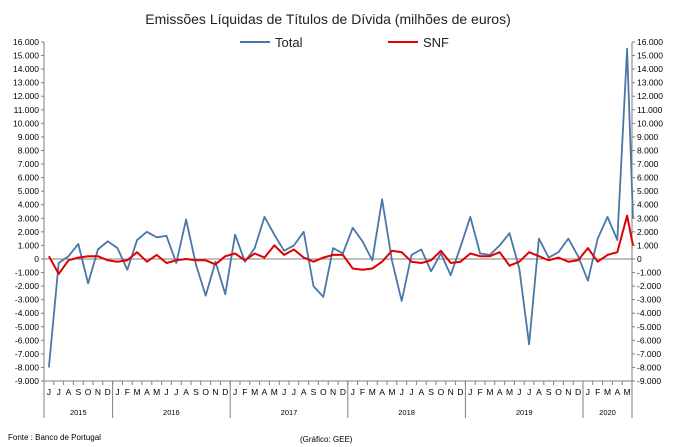 Image resolution: width=680 pixels, height=447 pixels. Describe the element at coordinates (171, 412) in the screenshot. I see `x-year-label: 2016` at that location.